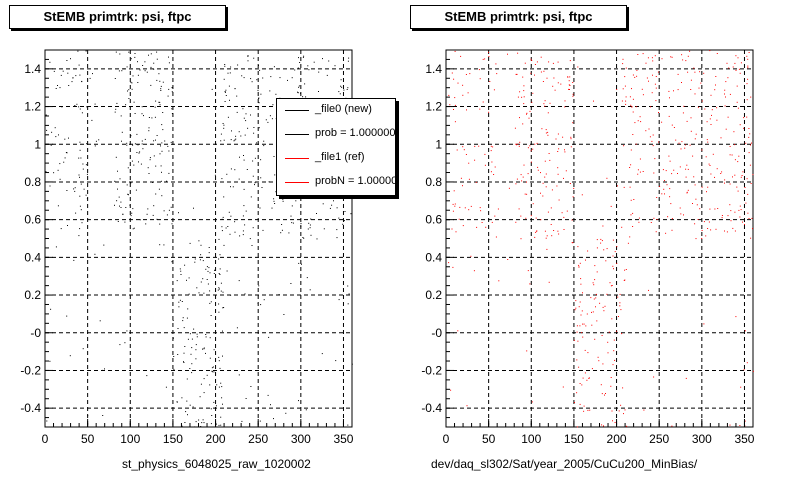 The width and height of the screenshot is (800, 480). What do you see at coordinates (343, 109) in the screenshot?
I see `legend-label: _file0 (new)` at bounding box center [343, 109].